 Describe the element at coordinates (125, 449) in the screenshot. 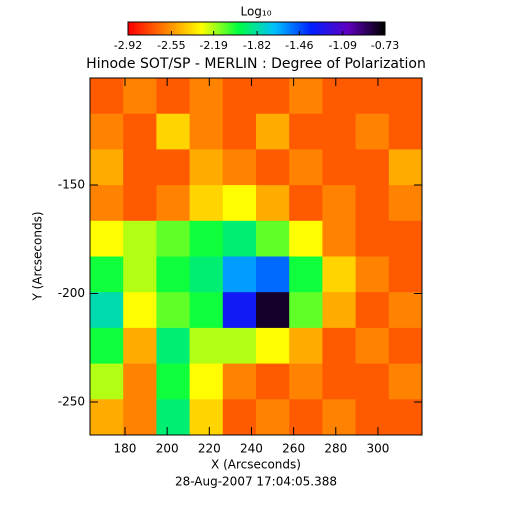

I see `x-tick-label: 180` at that location.